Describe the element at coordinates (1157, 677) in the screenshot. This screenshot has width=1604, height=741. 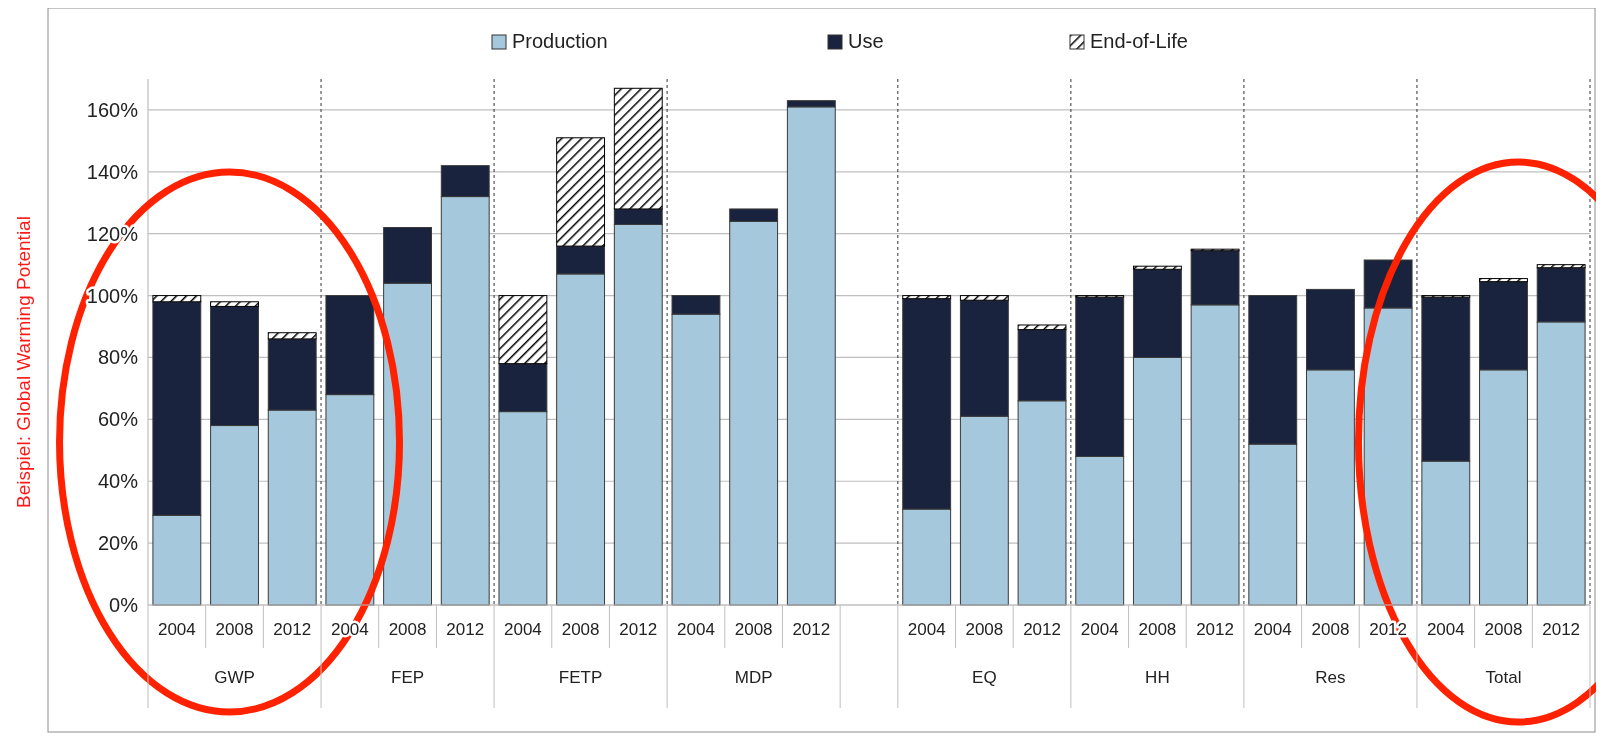
I see `text: HH` at that location.